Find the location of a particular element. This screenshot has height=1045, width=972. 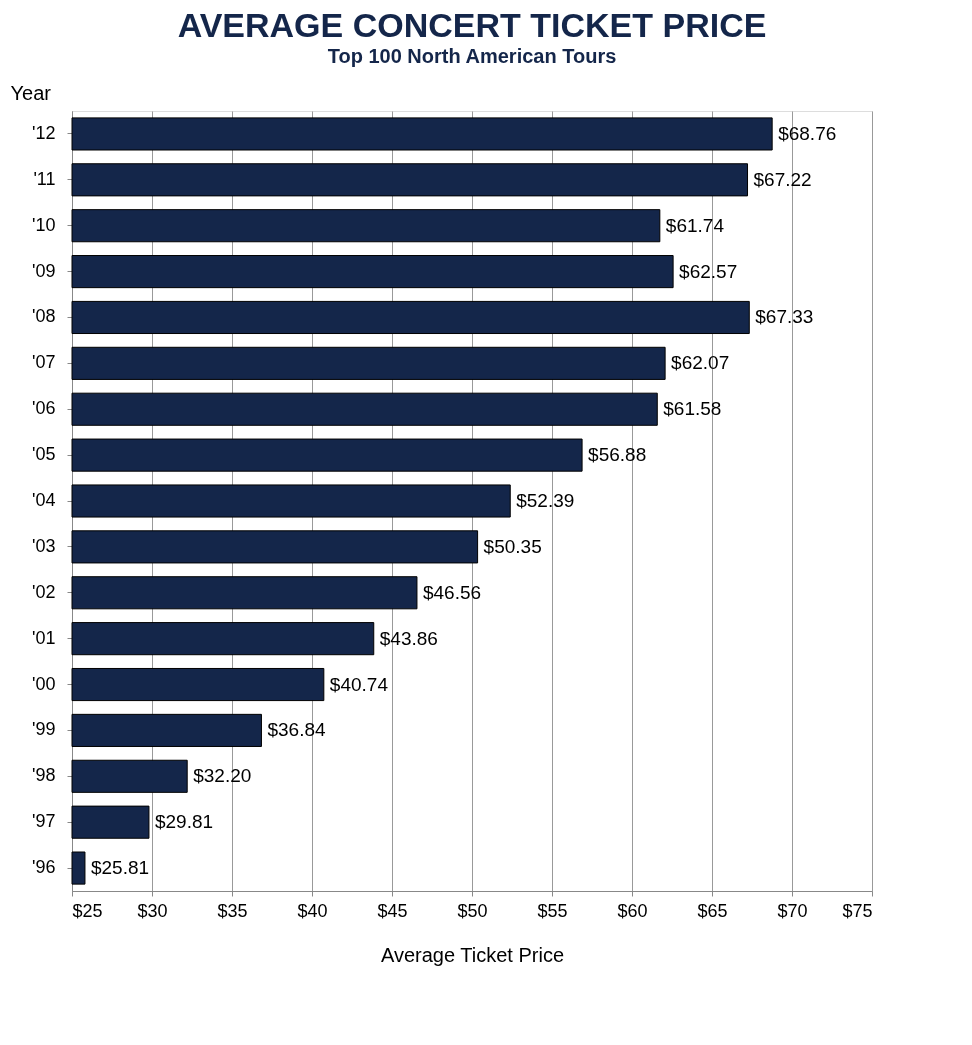

y-tick-label: '06 is located at coordinates (44, 408).